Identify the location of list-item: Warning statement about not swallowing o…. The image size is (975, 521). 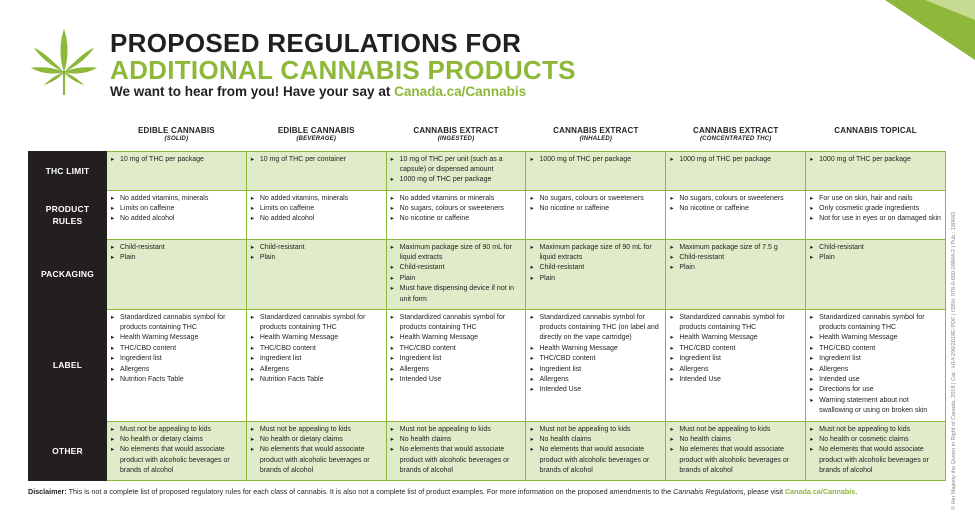
(875, 406).